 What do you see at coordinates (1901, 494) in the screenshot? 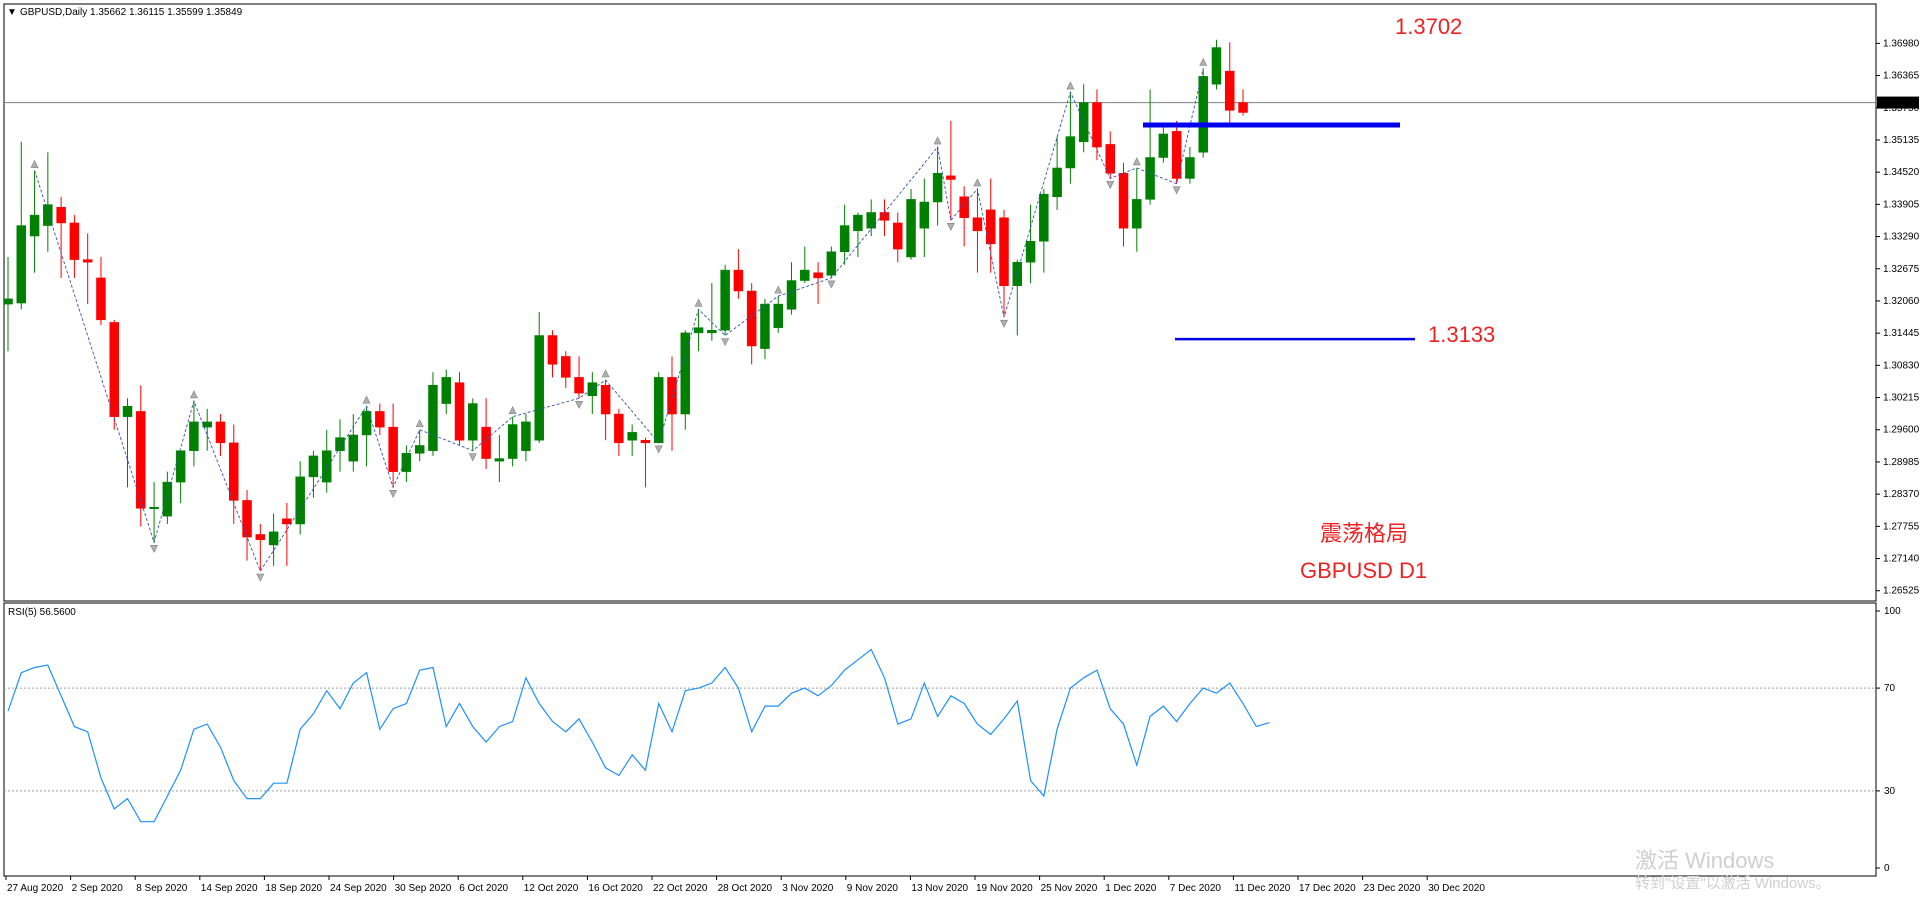
I see `price-tick-label: 1.28370` at bounding box center [1901, 494].